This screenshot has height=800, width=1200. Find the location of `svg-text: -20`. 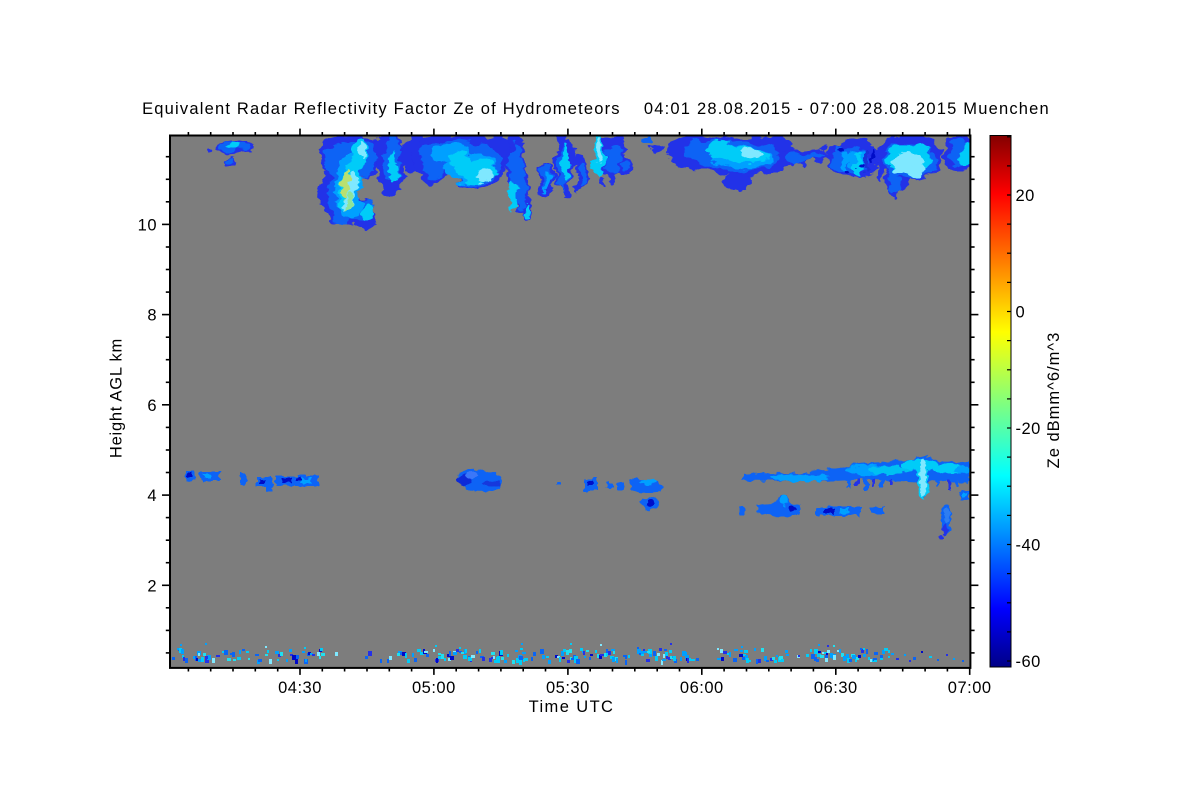

svg-text: -20 is located at coordinates (1028, 429).